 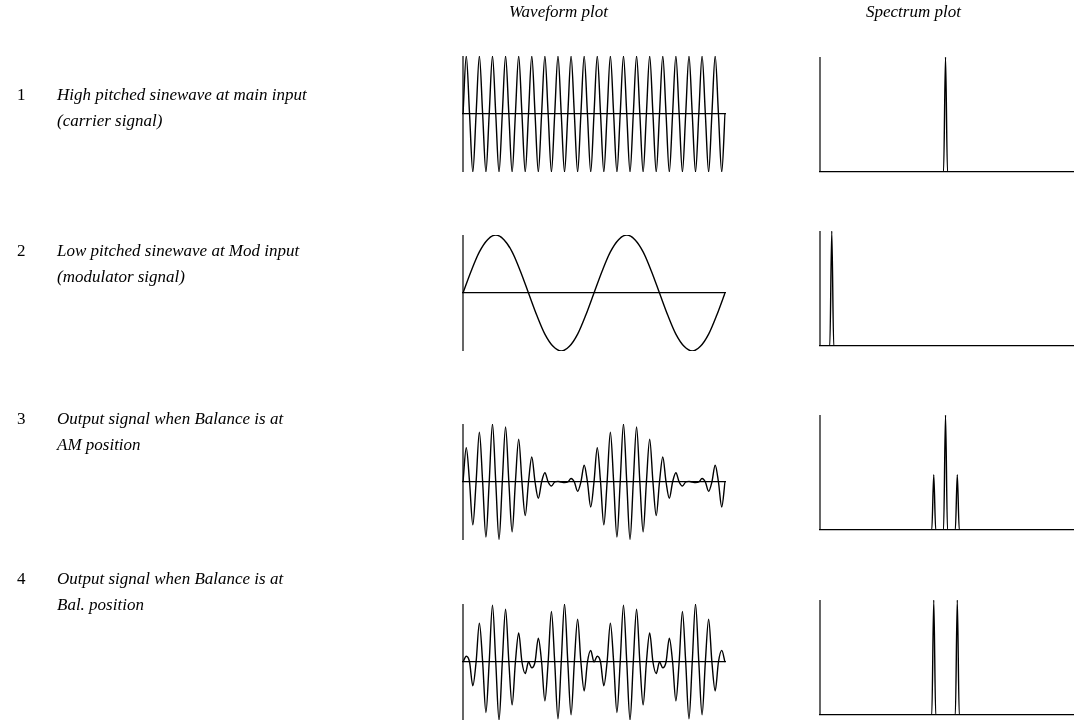 What do you see at coordinates (913, 12) in the screenshot?
I see `chart-title: Spectrum plot` at bounding box center [913, 12].